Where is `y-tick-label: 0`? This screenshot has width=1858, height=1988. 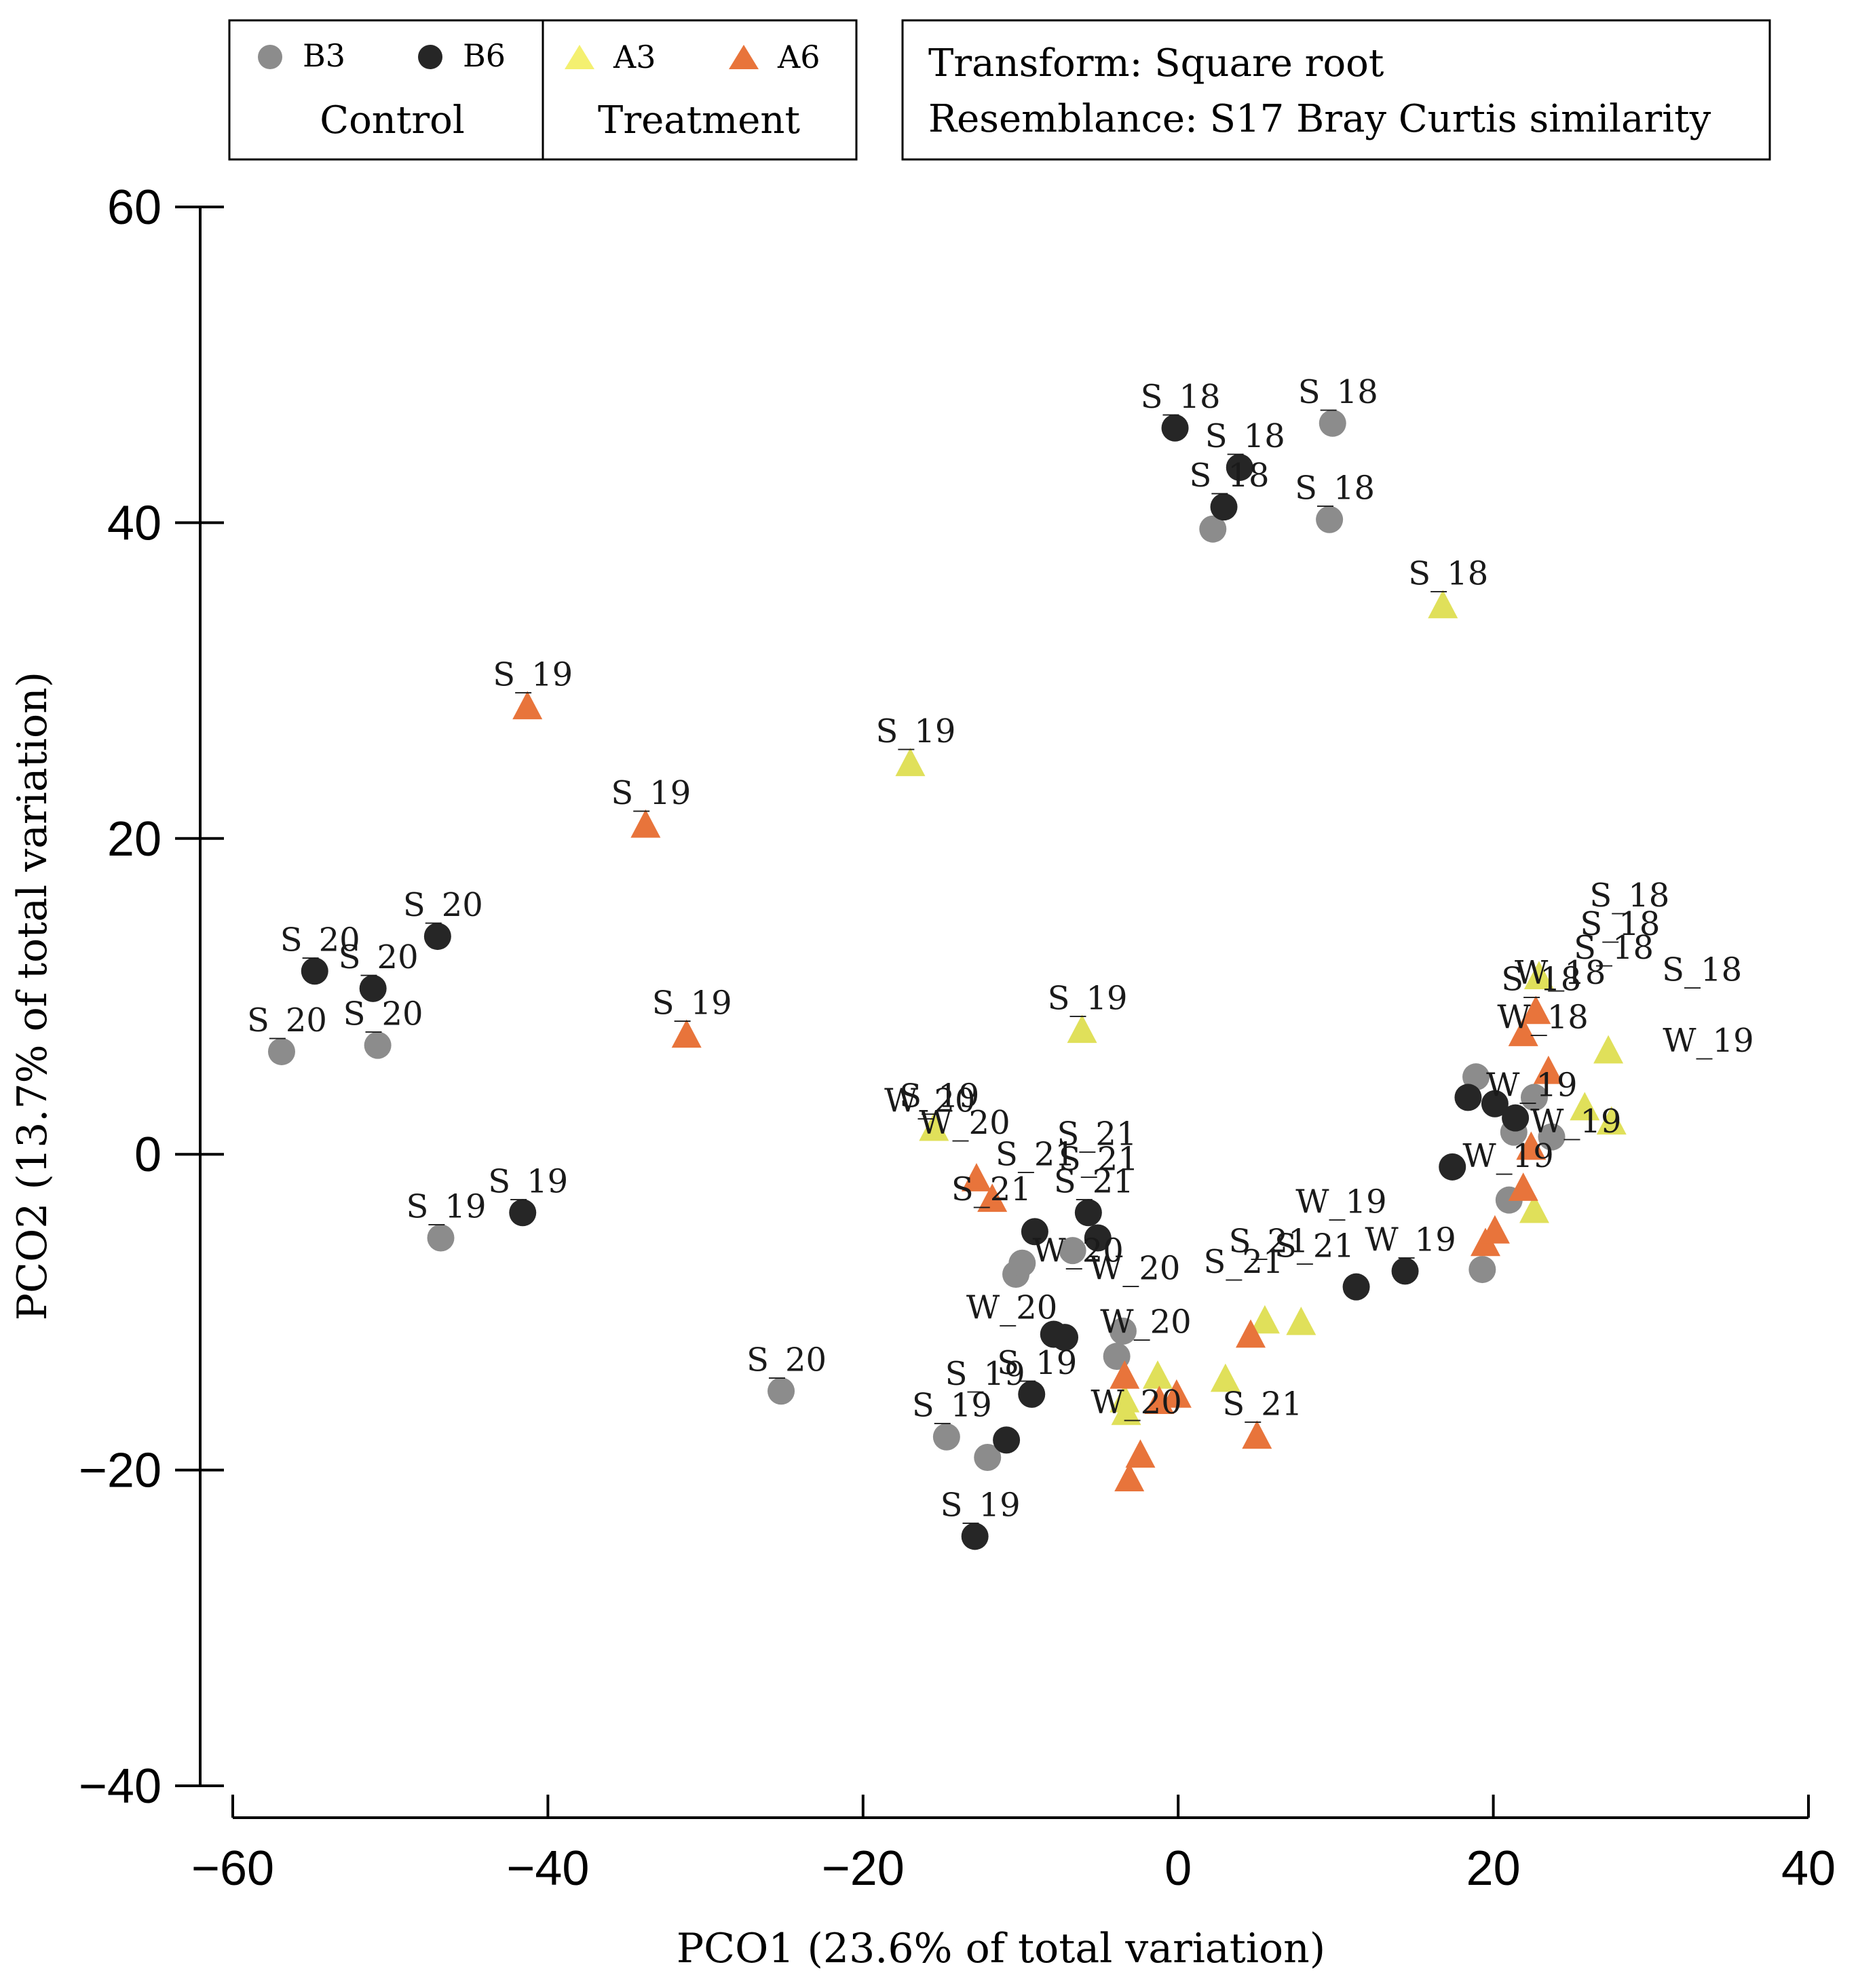 y-tick-label: 0 is located at coordinates (148, 1155).